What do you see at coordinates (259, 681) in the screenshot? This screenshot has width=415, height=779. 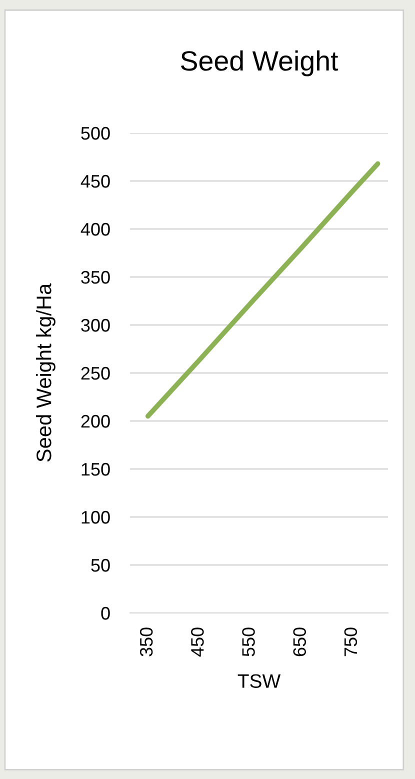 I see `x-axis-title: TSW` at bounding box center [259, 681].